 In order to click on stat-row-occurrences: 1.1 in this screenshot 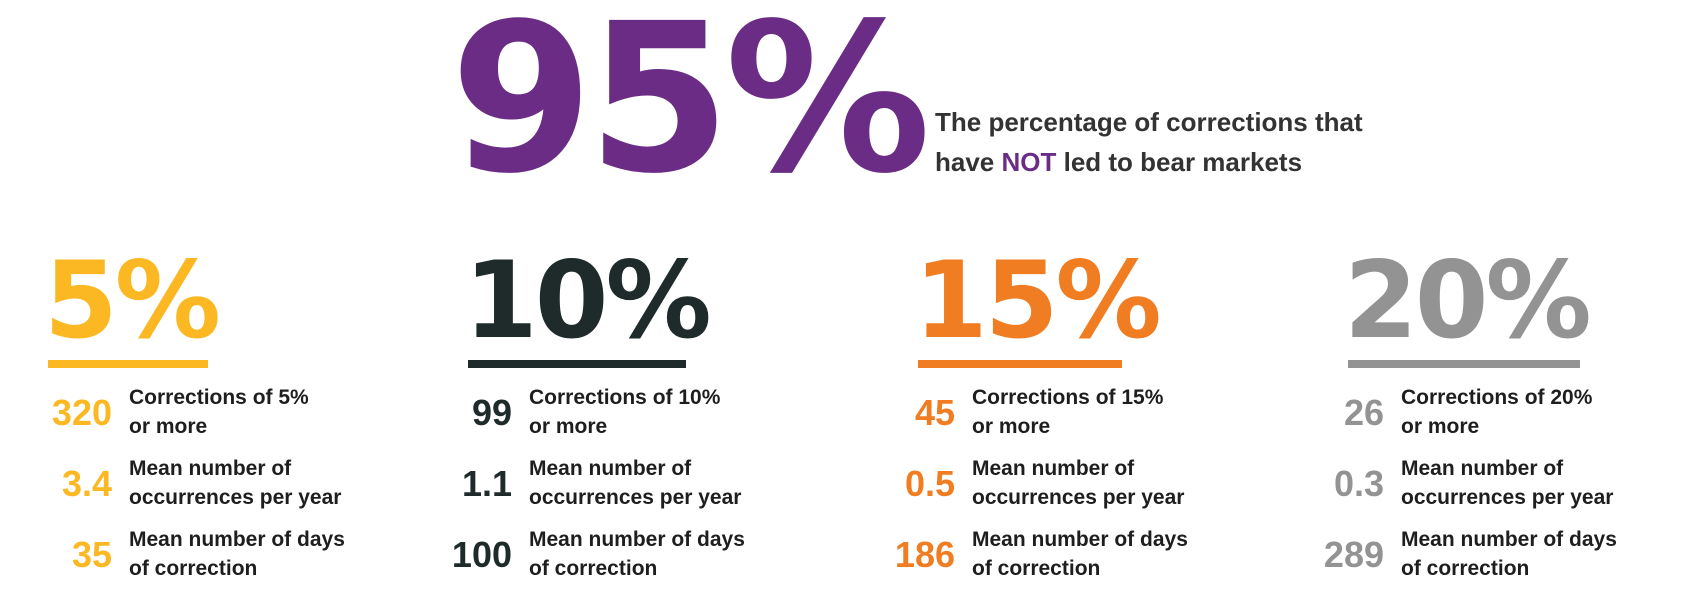, I will do `click(256, 484)`.